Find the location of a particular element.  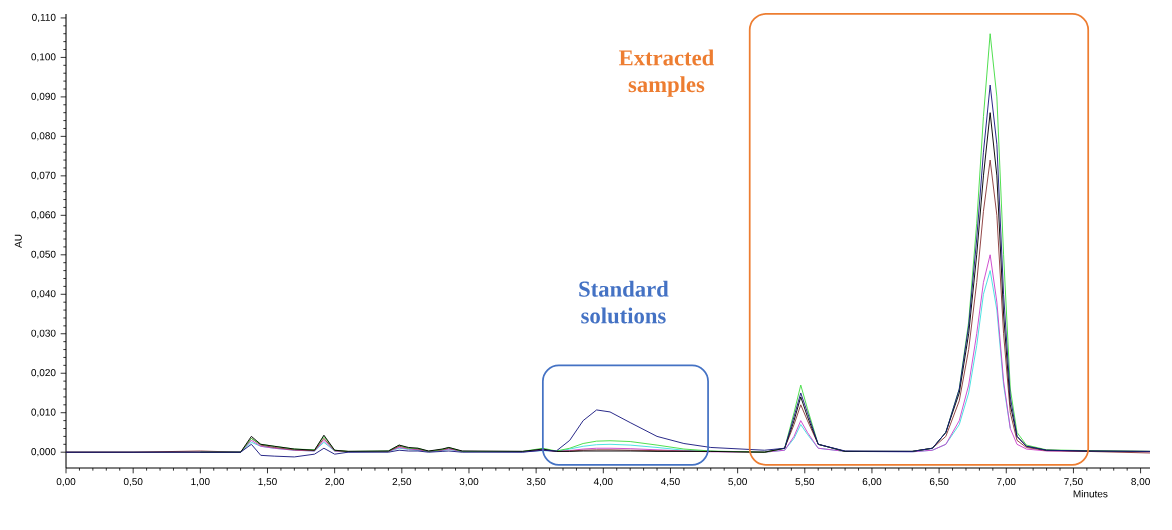

annotation: Standard solutions is located at coordinates (624, 302).